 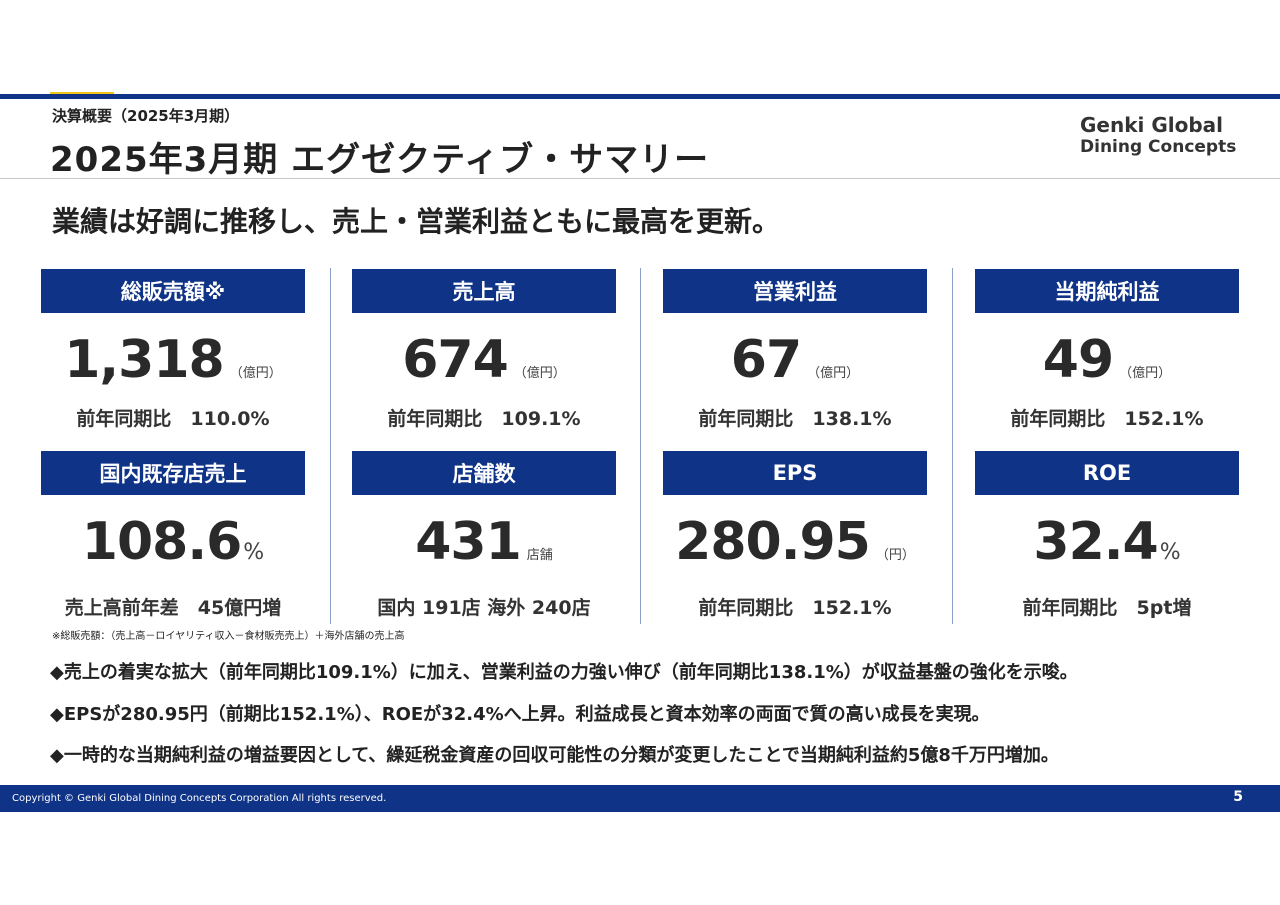 I want to click on card-value: 32.4, so click(x=1095, y=542).